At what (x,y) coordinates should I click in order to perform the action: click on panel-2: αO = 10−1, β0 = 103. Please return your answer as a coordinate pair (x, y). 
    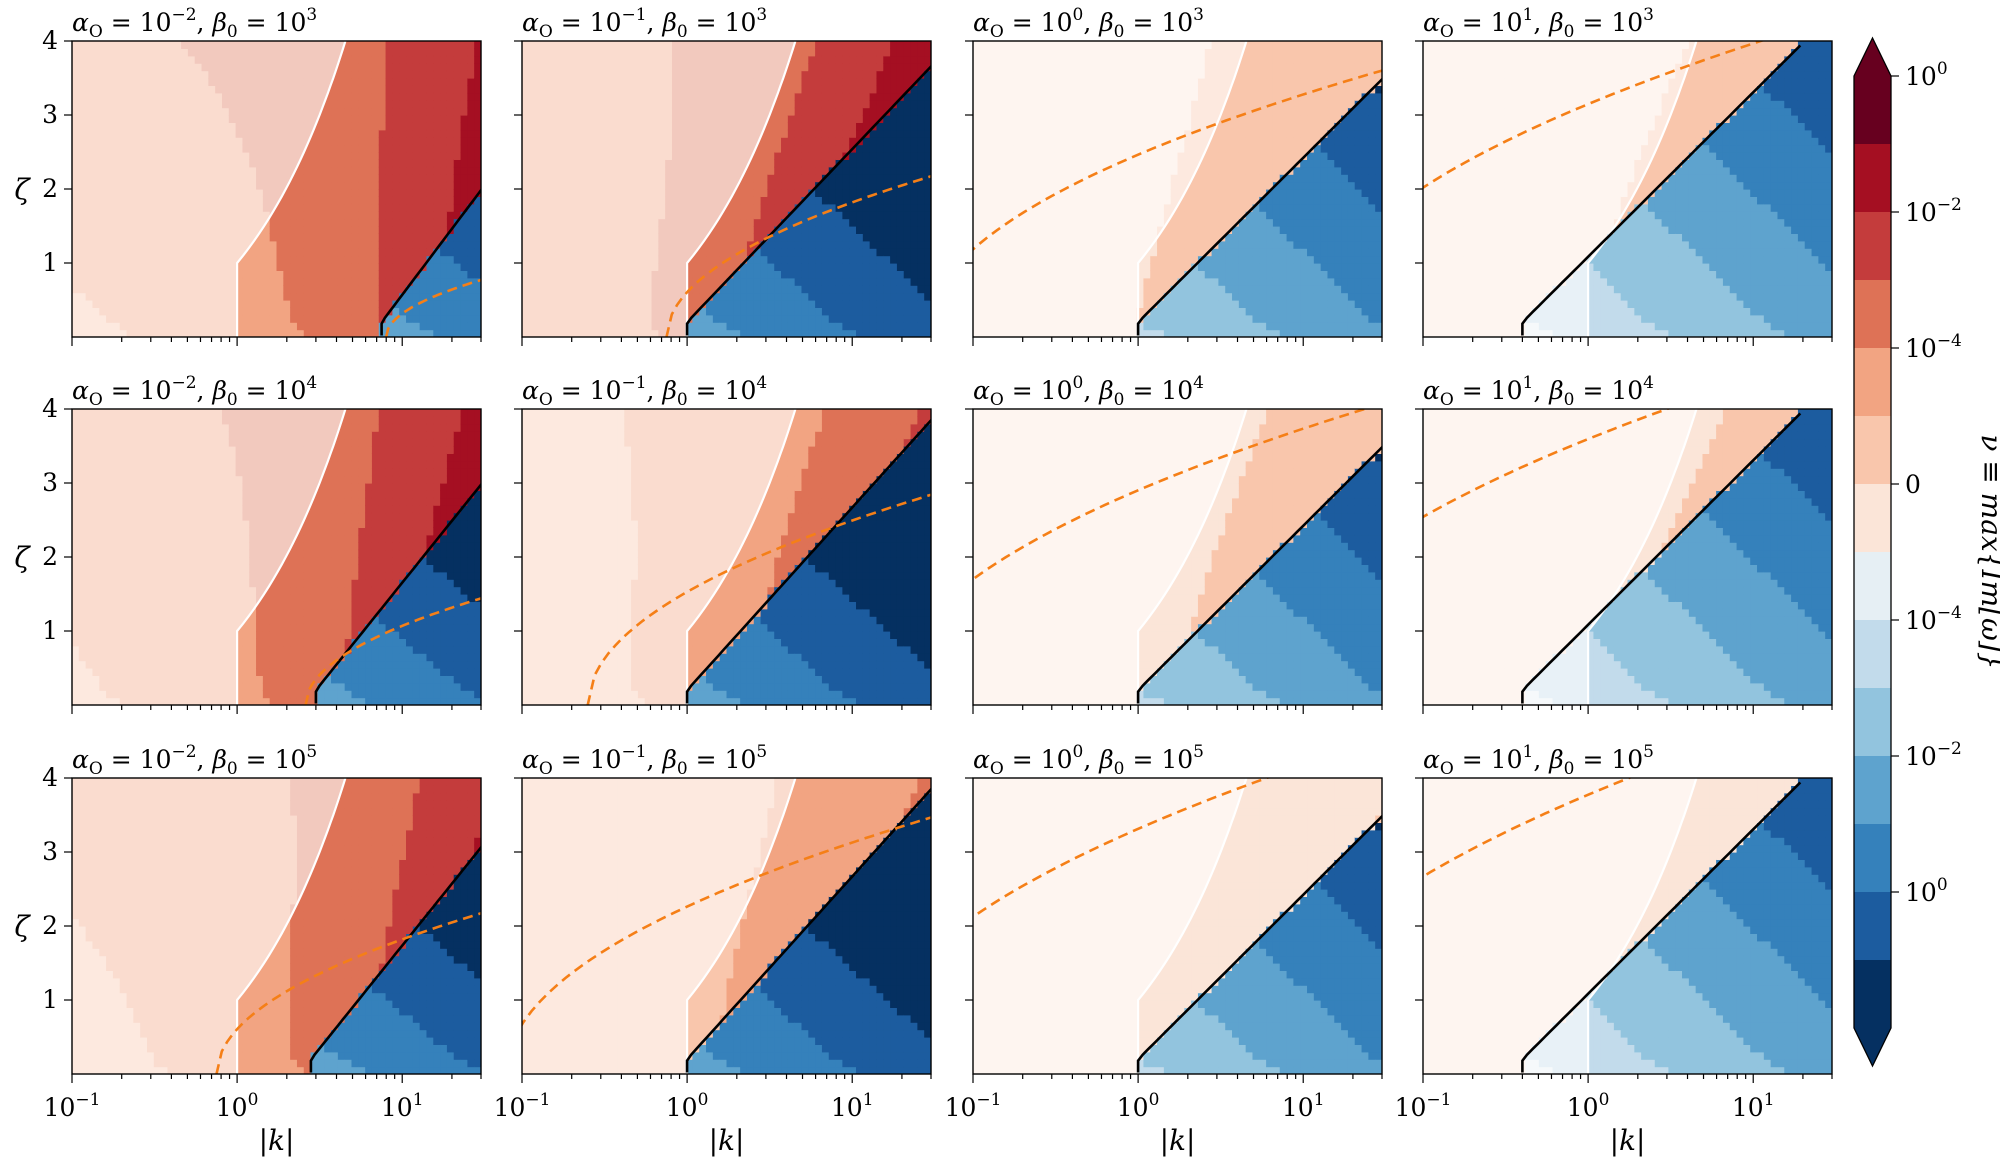
    Looking at the image, I should click on (723, 175).